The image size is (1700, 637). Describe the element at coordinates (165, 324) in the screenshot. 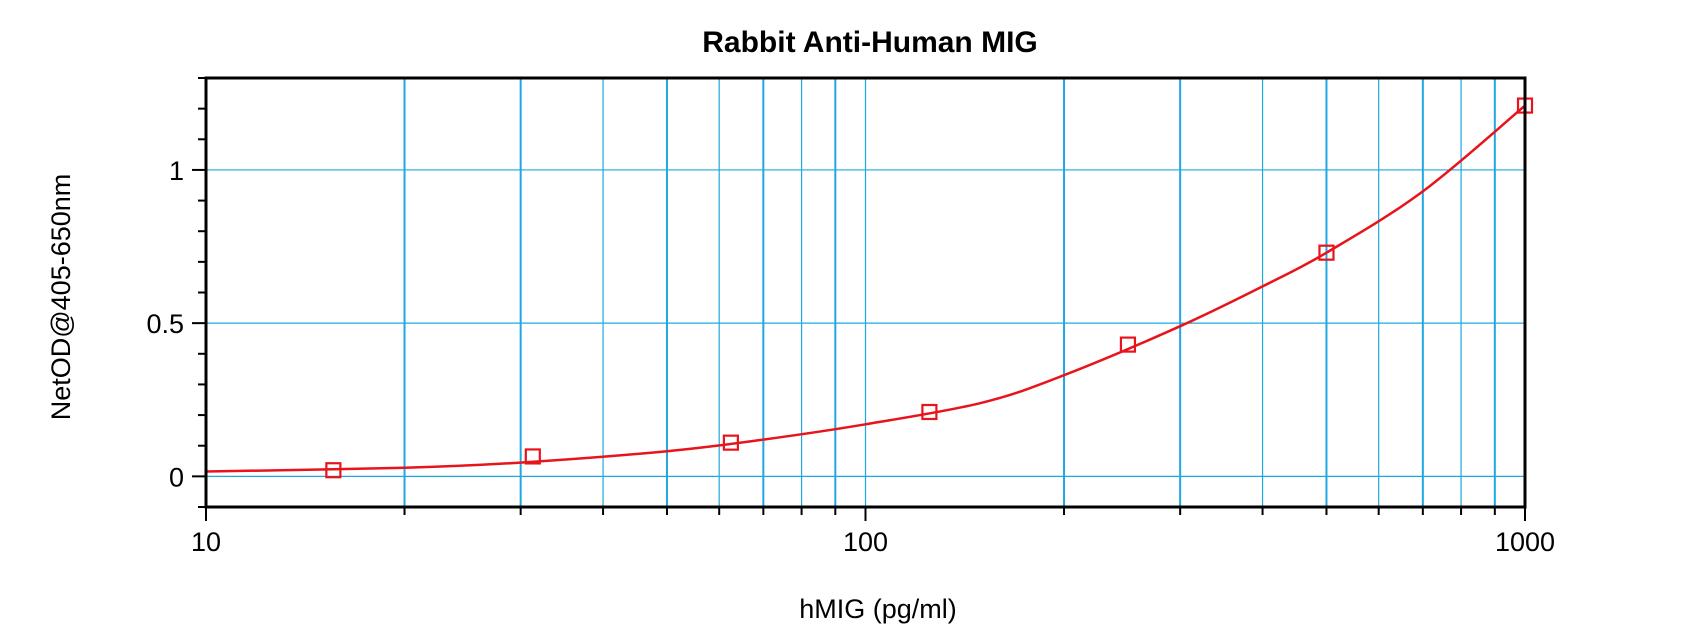

I see `y-tick-label: 0.5` at that location.